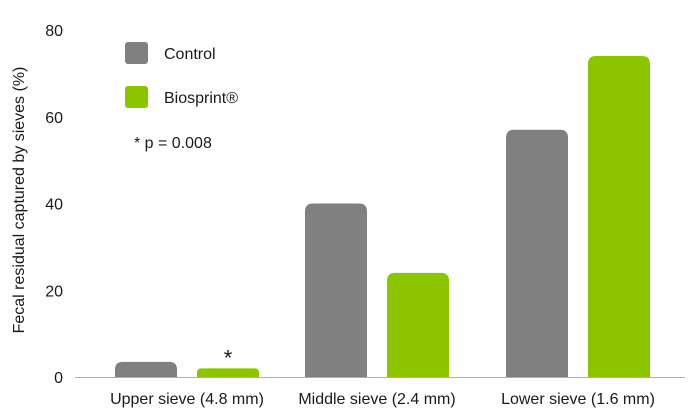  I want to click on category-label: Lower sieve (1.6 mm), so click(578, 399).